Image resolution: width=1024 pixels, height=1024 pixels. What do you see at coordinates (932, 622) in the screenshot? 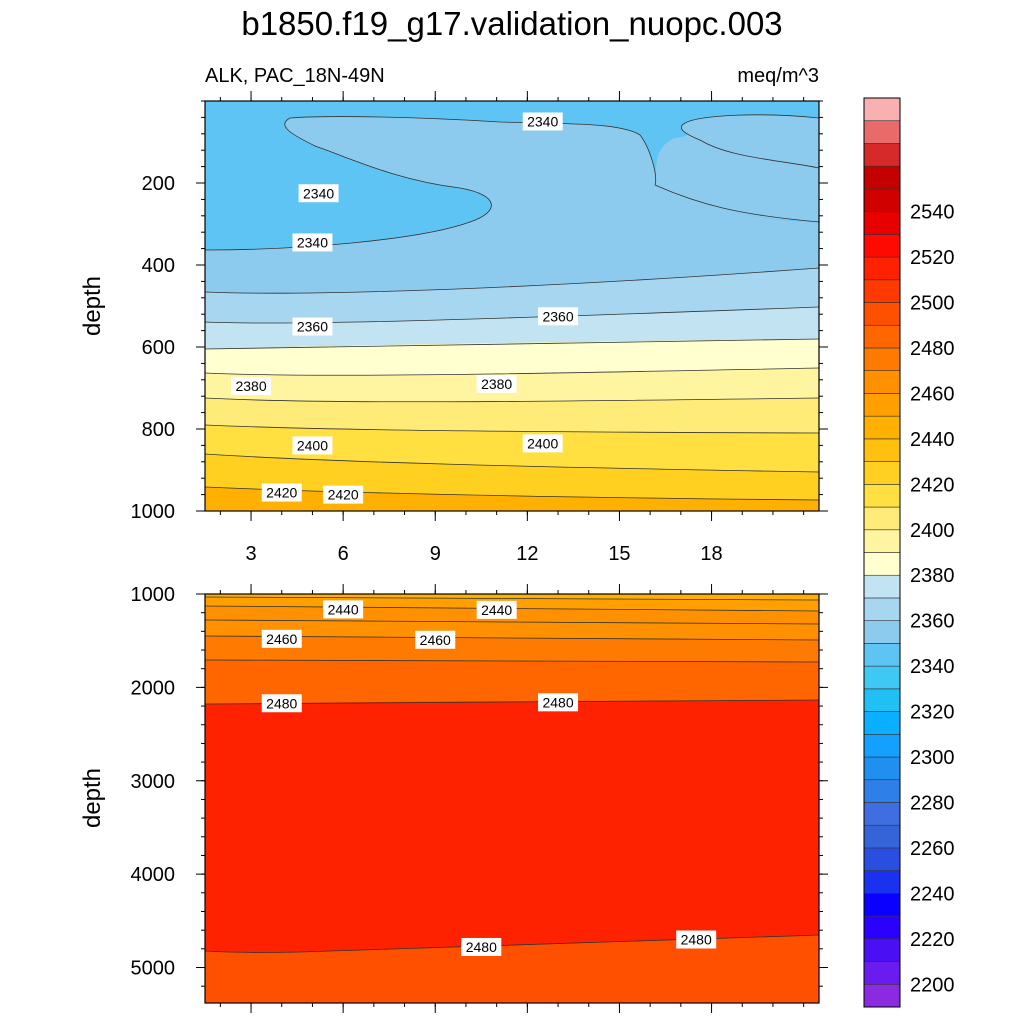
I see `colorbar-tick-label: 2360` at bounding box center [932, 622].